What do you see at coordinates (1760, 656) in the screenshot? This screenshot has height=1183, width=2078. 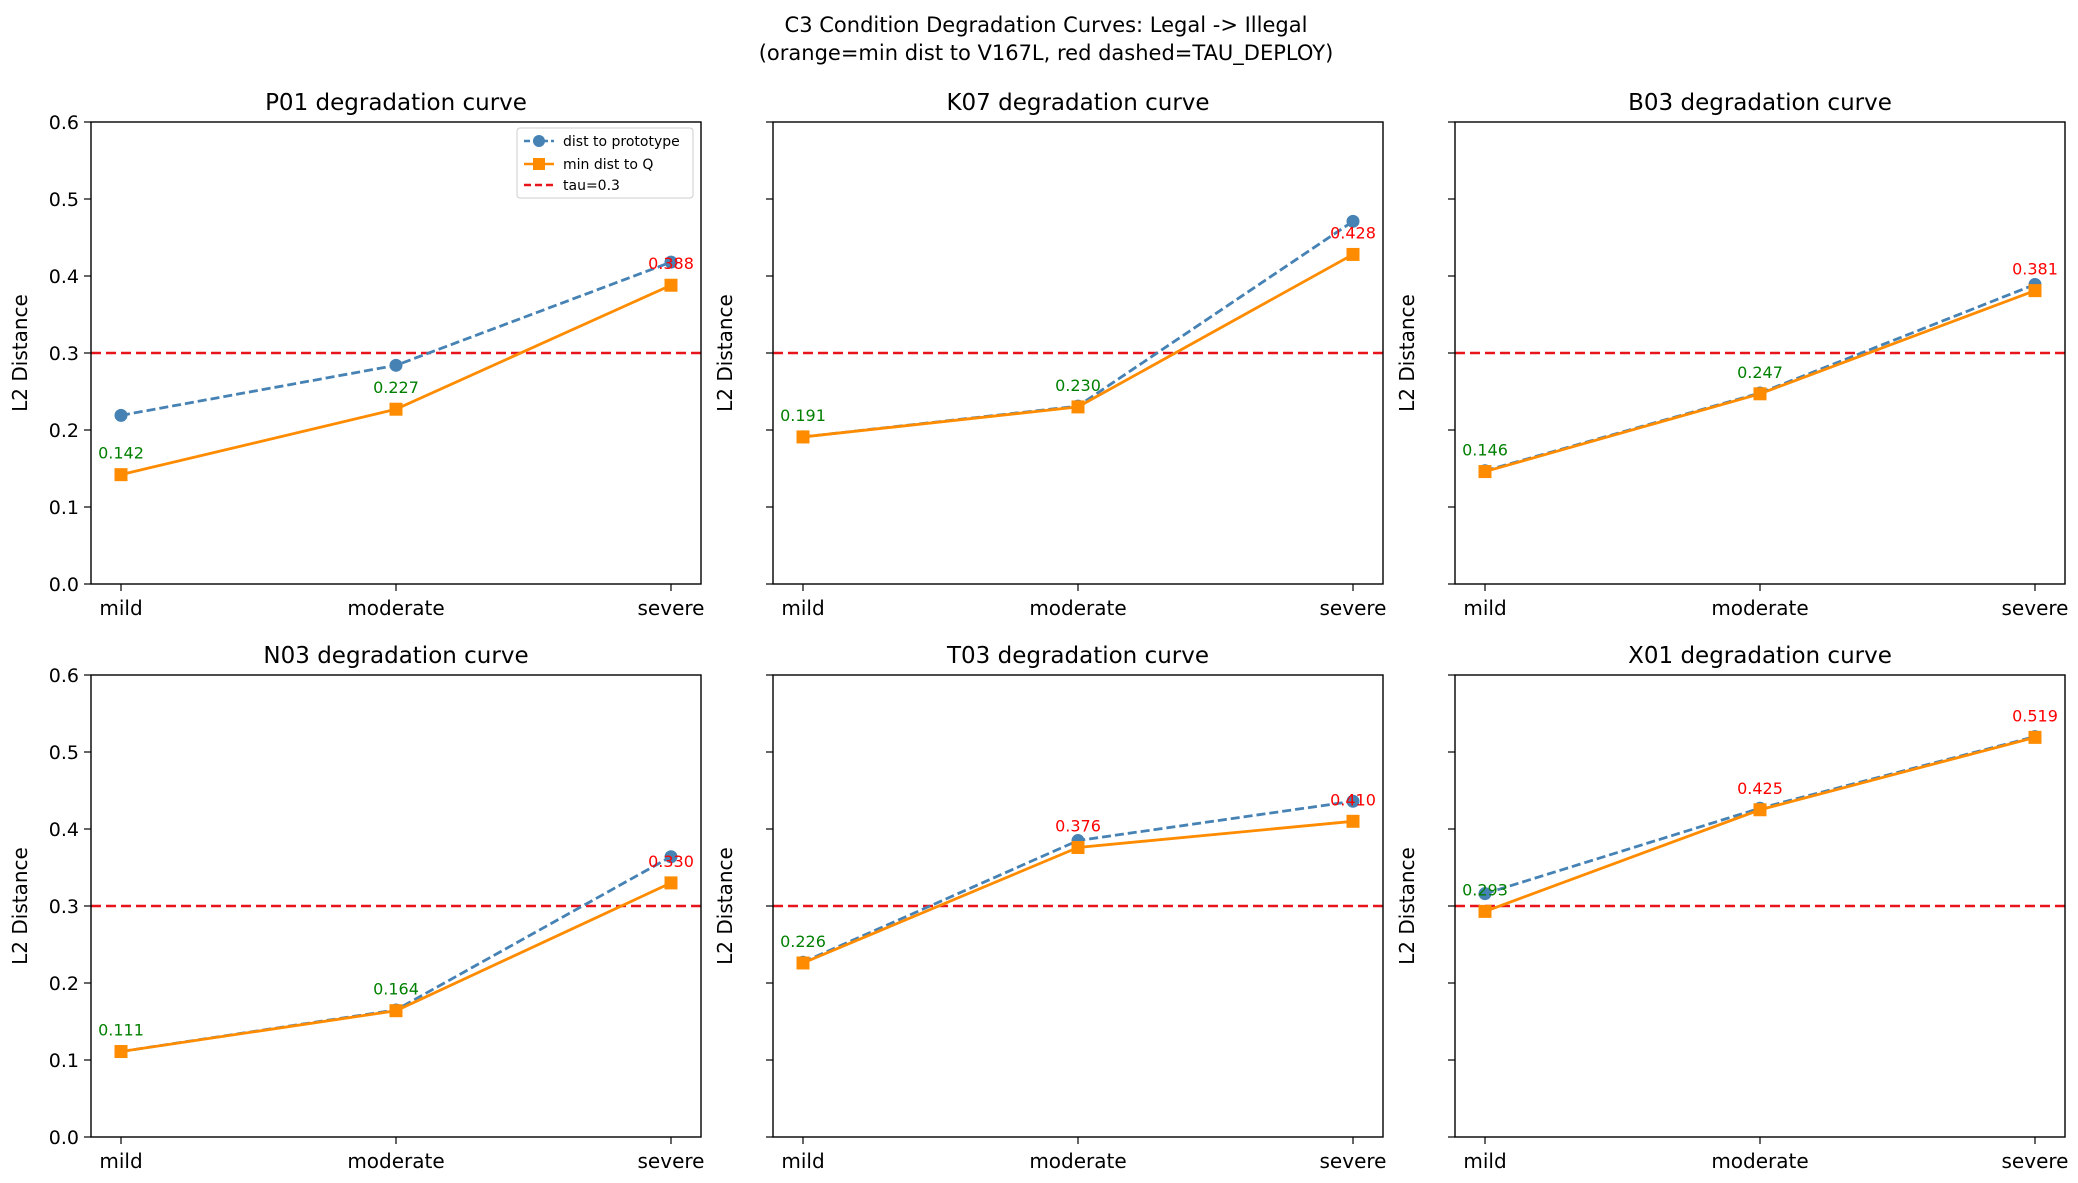 I see `panel-title: X01 degradation curve` at bounding box center [1760, 656].